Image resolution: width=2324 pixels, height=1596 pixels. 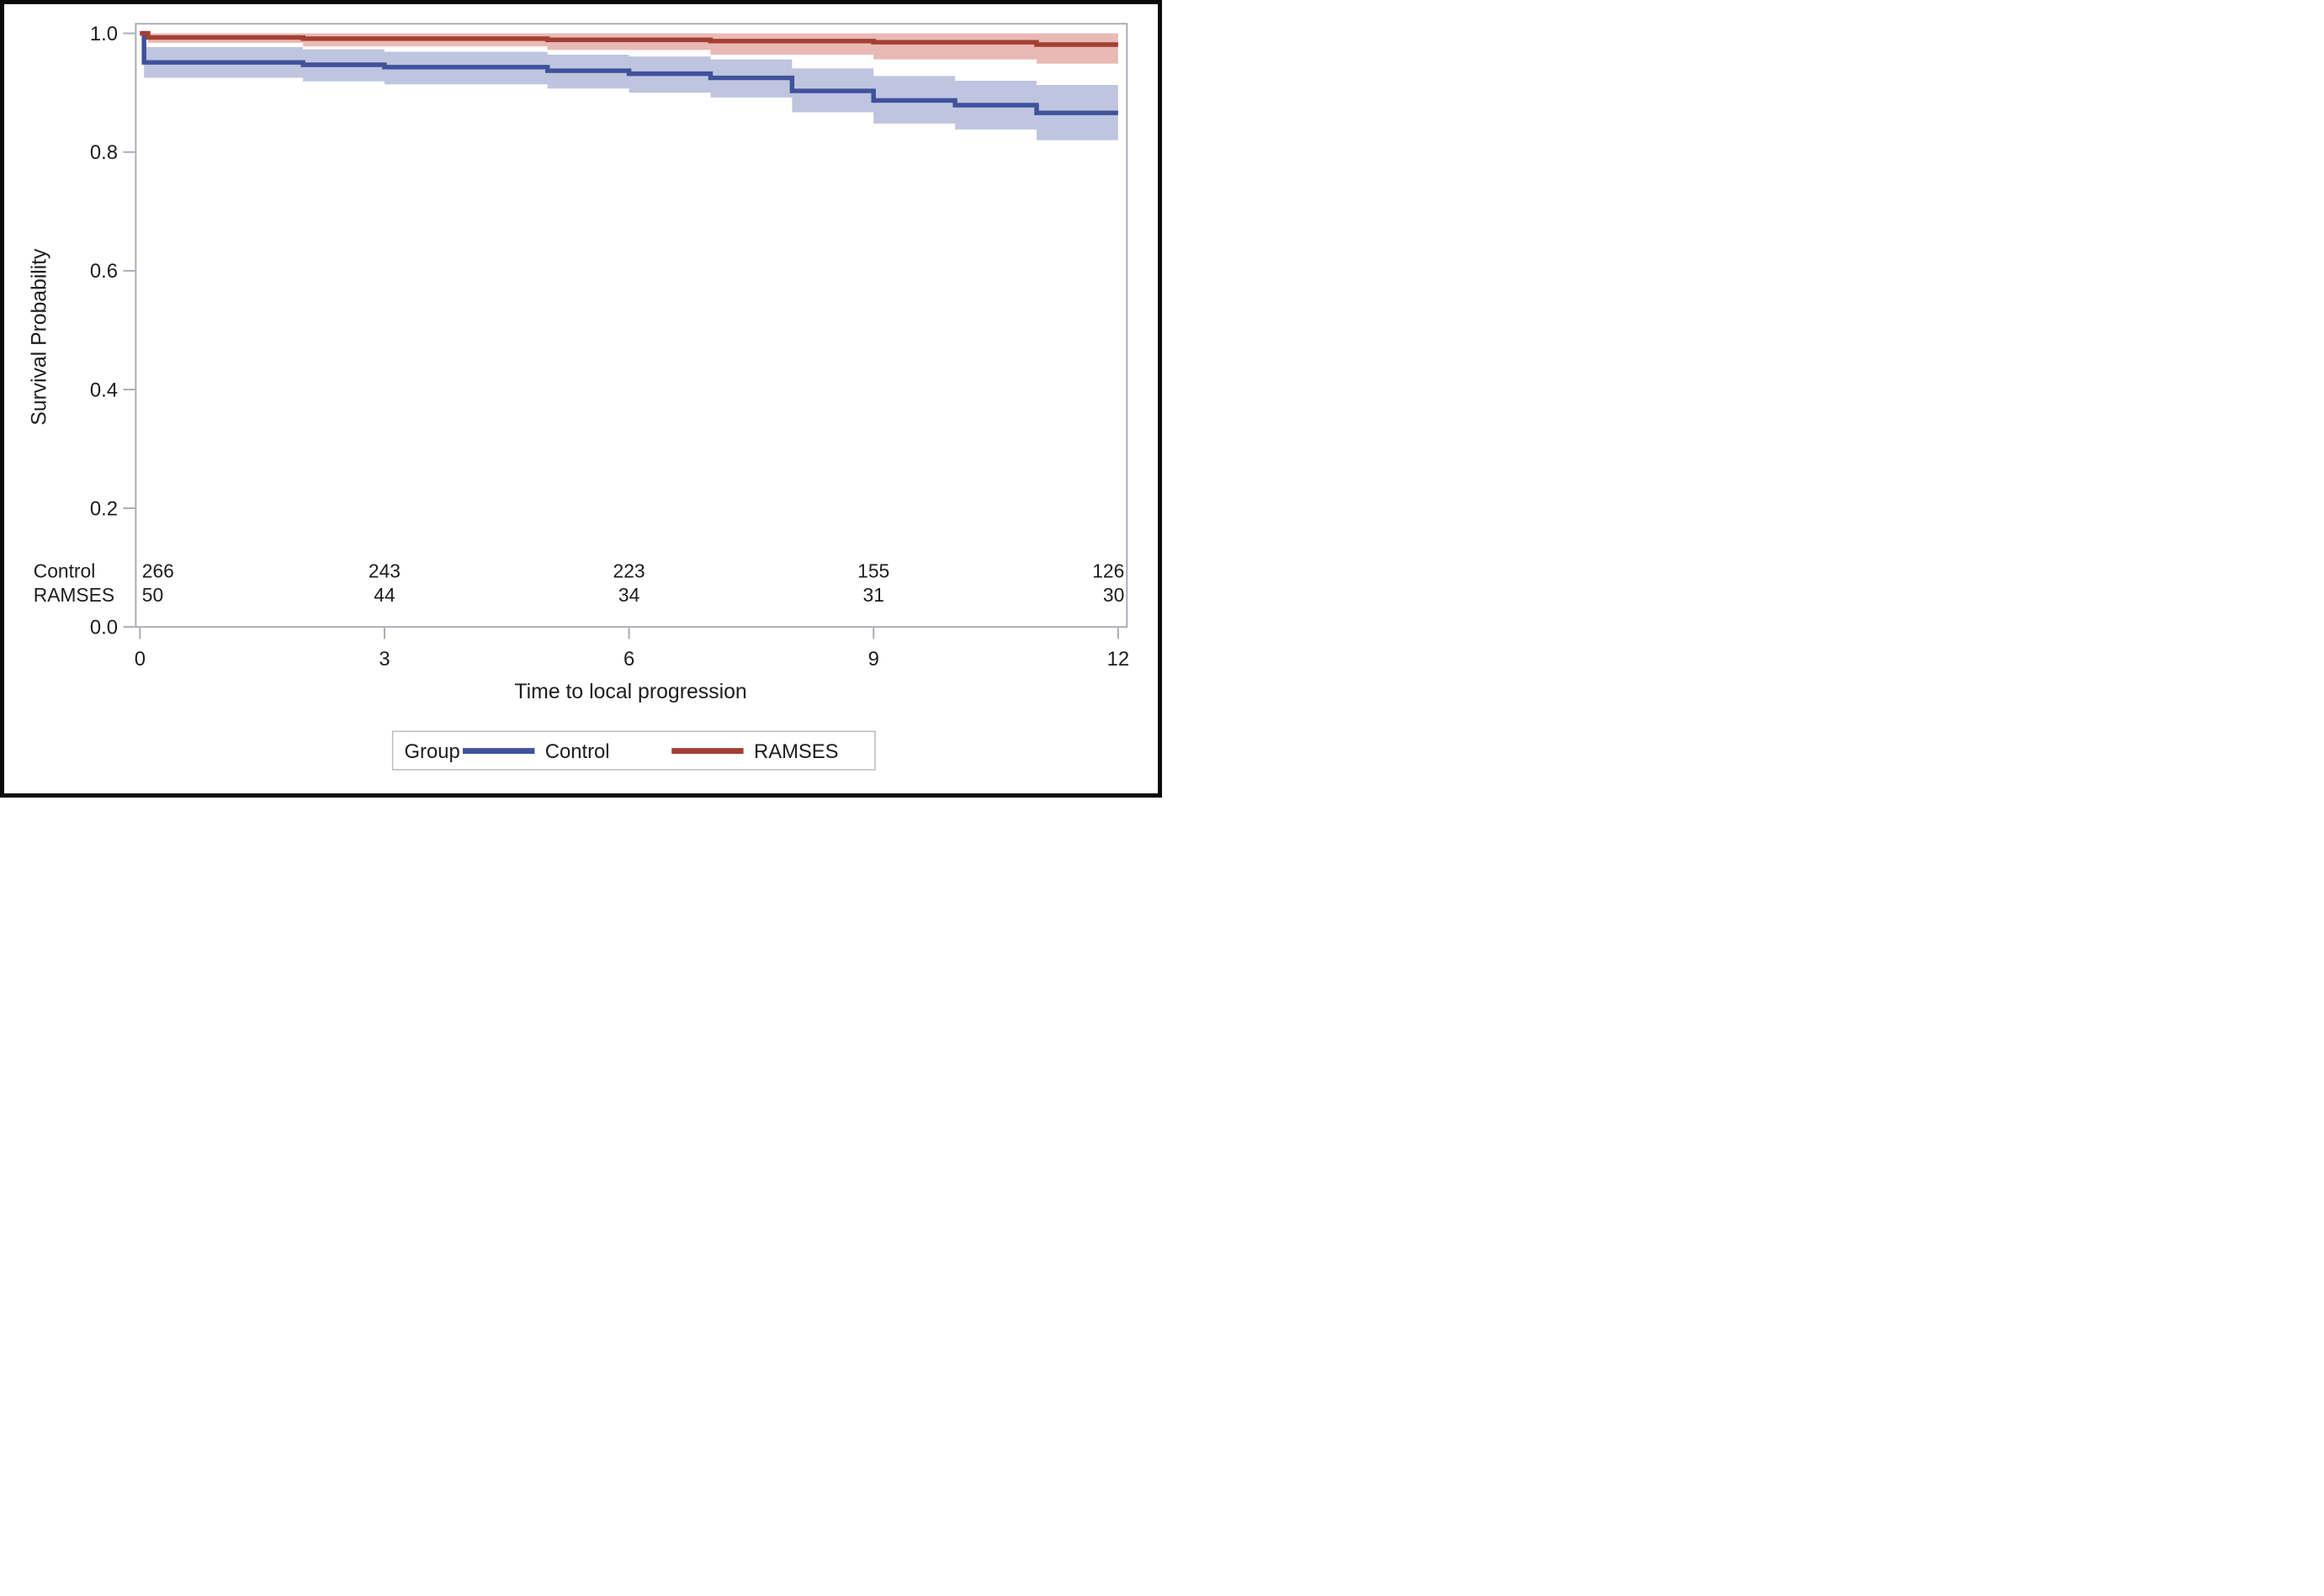 What do you see at coordinates (633, 751) in the screenshot?
I see `legend: Group Control RAMSES` at bounding box center [633, 751].